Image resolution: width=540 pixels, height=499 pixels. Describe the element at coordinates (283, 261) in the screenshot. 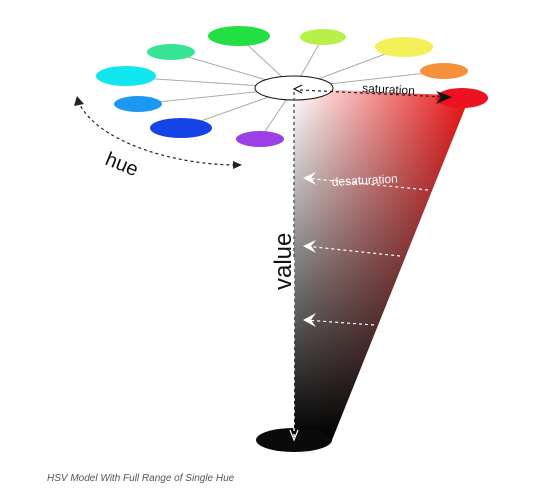

I see `value-label: value` at that location.